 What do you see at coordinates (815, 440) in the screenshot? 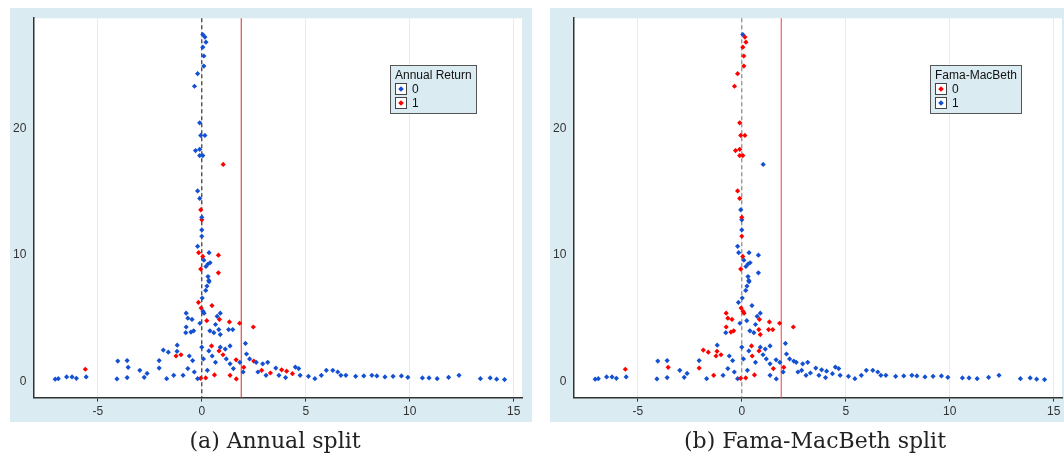
I see `text: (b) Fama-MacBeth split` at bounding box center [815, 440].